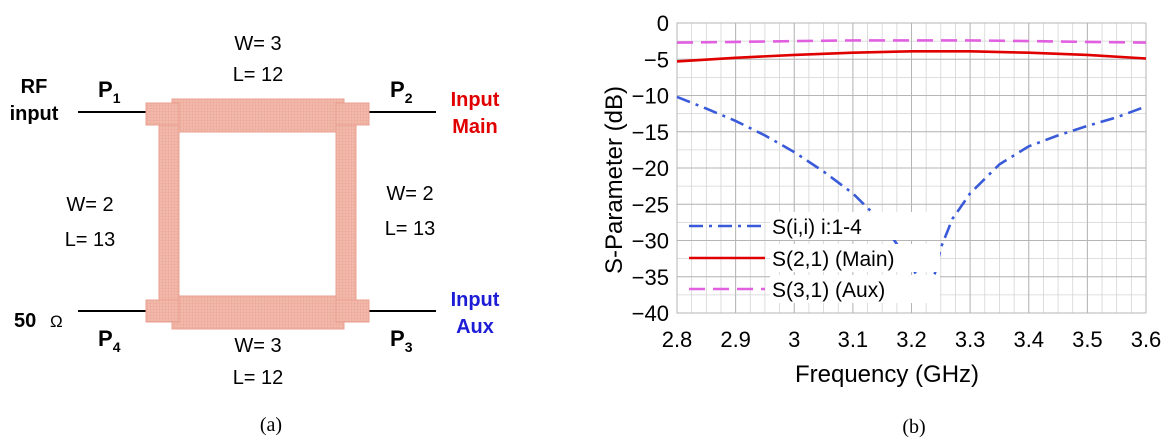  I want to click on rf-input-label-2: input, so click(34, 114).